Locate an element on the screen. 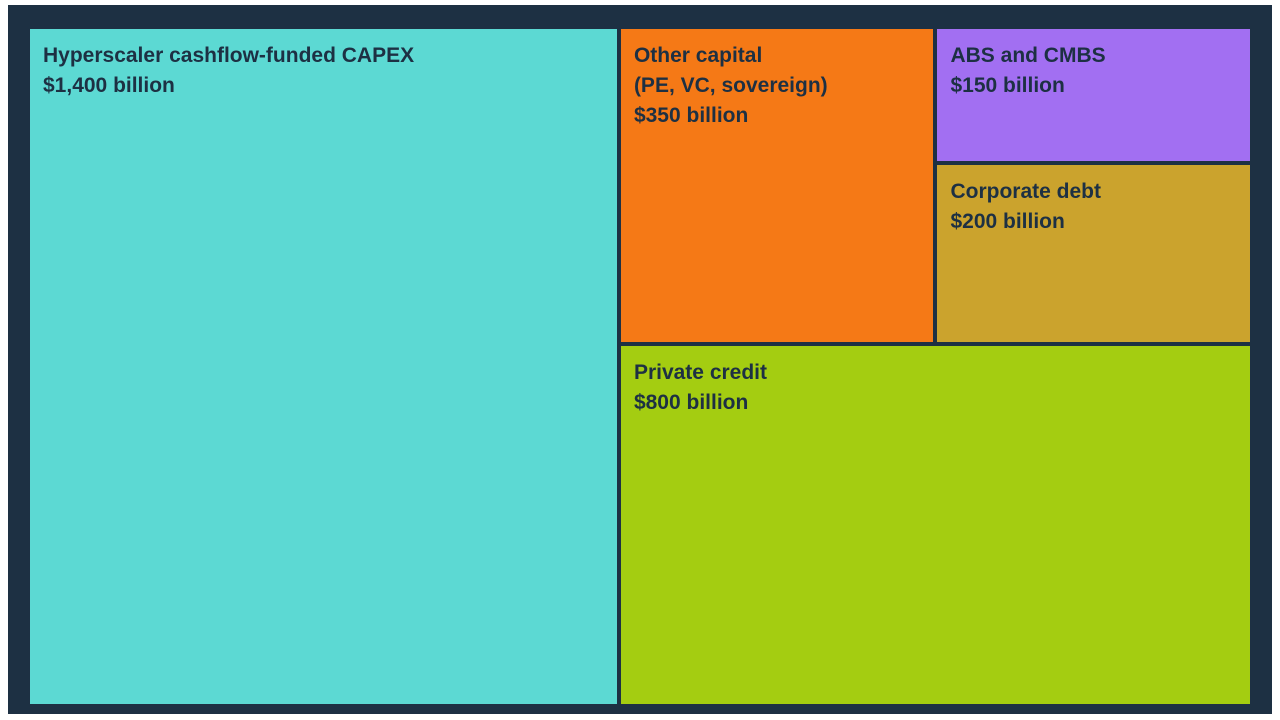 This screenshot has width=1280, height=720. cell-title: ABS and CMBS is located at coordinates (1028, 55).